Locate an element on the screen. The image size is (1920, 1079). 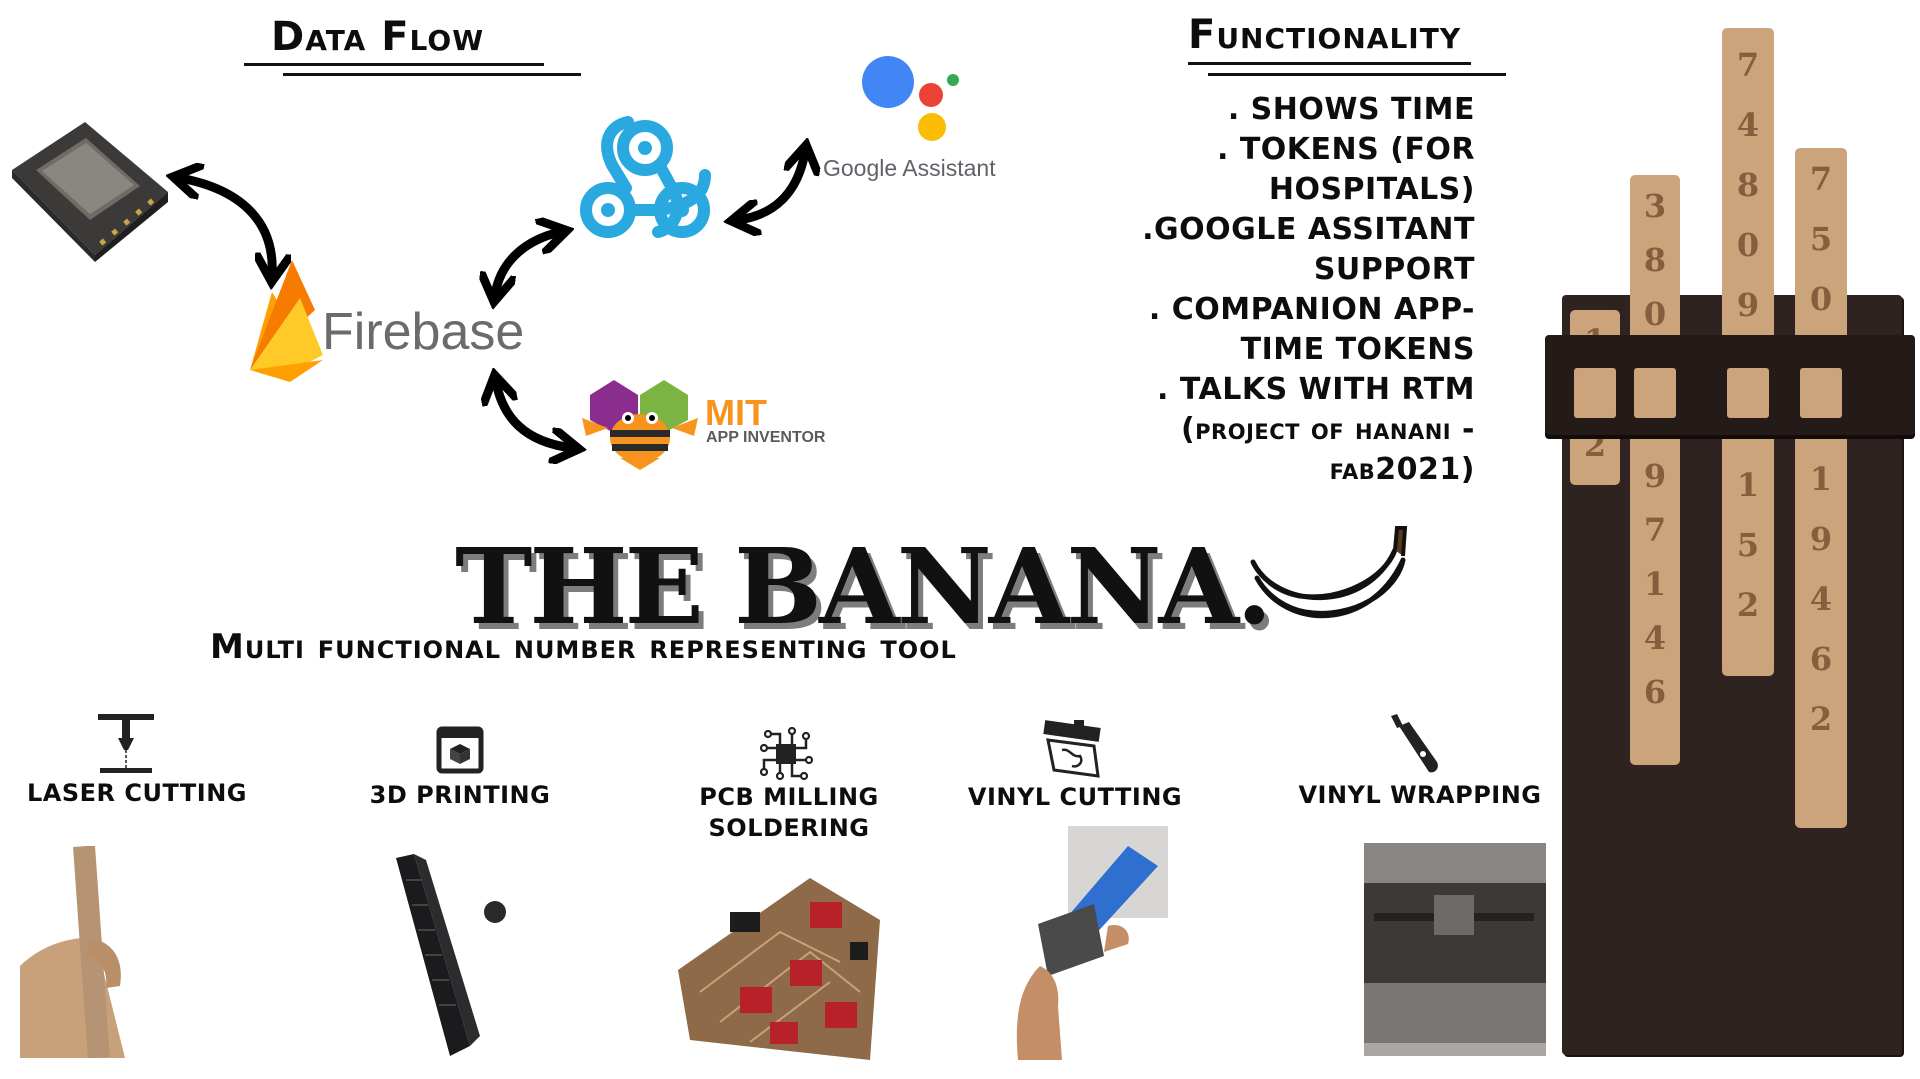
functionality-line: . TALKS WITH RTM is located at coordinates (1316, 389).